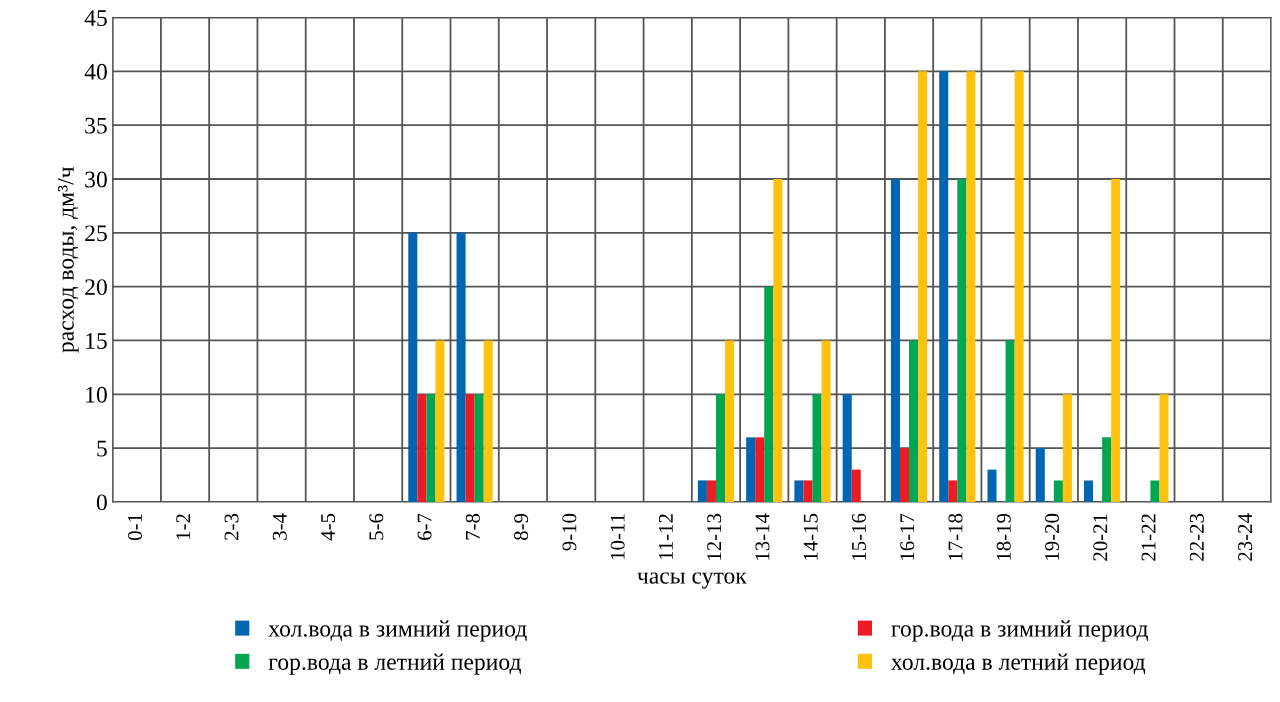 The image size is (1280, 702). Describe the element at coordinates (692, 580) in the screenshot. I see `x-axis-title: часы суток` at that location.